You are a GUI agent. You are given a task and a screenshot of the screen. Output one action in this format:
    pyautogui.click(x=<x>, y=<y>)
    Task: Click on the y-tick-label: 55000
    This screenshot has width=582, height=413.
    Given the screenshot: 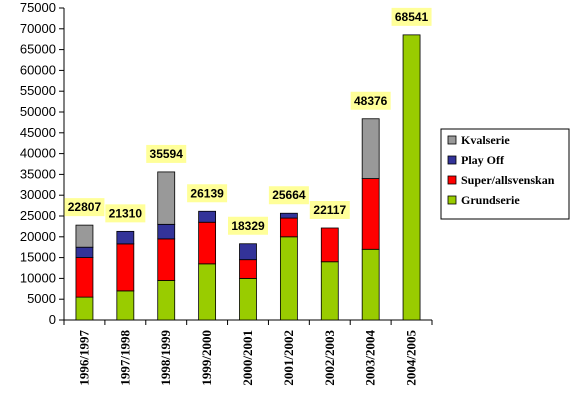 What is the action you would take?
    pyautogui.click(x=38, y=90)
    